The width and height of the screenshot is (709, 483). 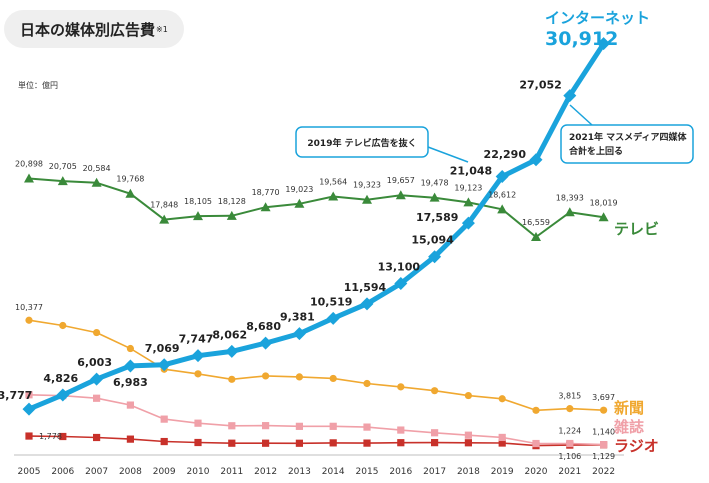 I want to click on callout-mass-media: 2021年 マスメディア四媒体 合計を上回る, so click(x=627, y=134).